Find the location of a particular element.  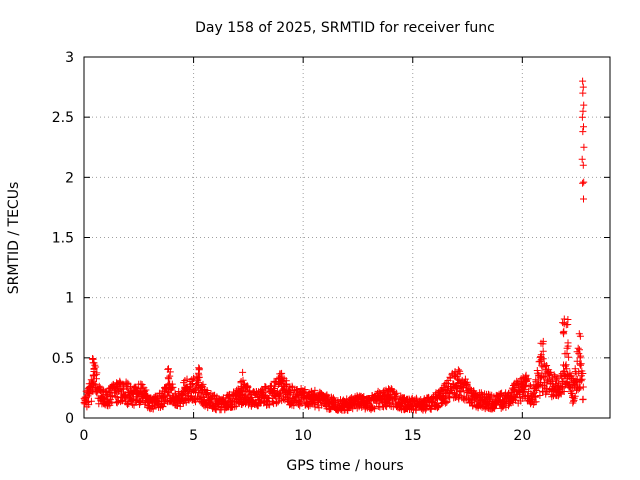

y-axis-label: SRMTID / TECUs is located at coordinates (14, 238).